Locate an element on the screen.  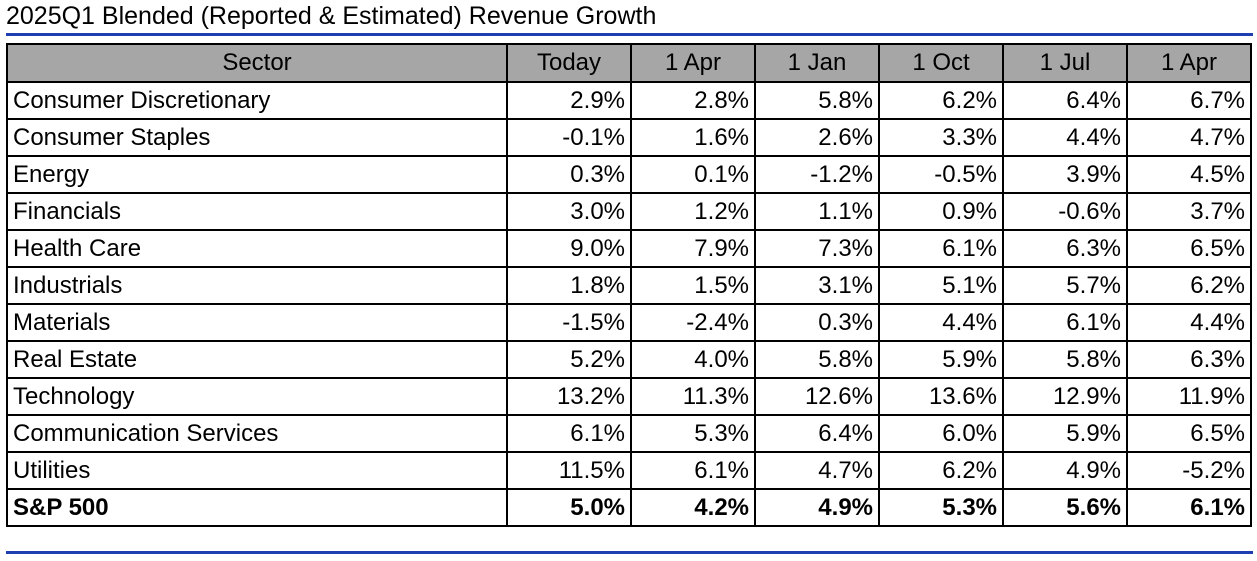
sector-cell: Consumer Staples is located at coordinates (257, 137).